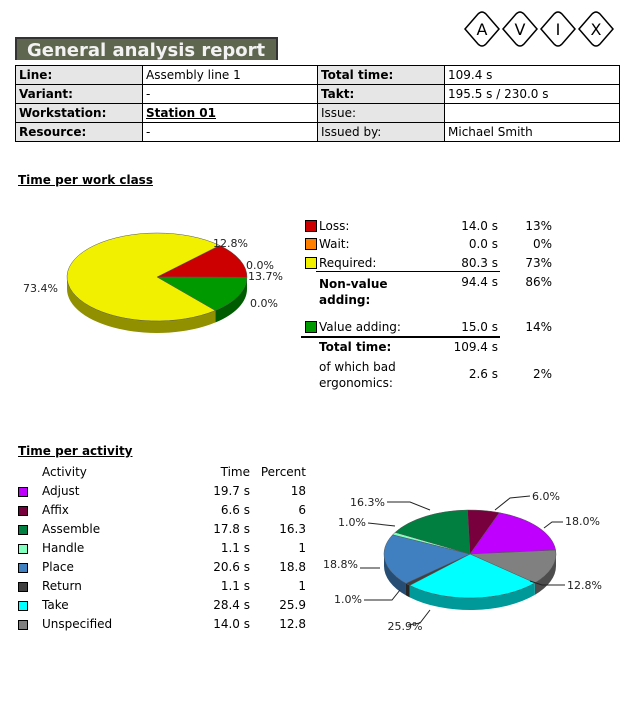  I want to click on ergo-time: 2.6 s, so click(483, 374).